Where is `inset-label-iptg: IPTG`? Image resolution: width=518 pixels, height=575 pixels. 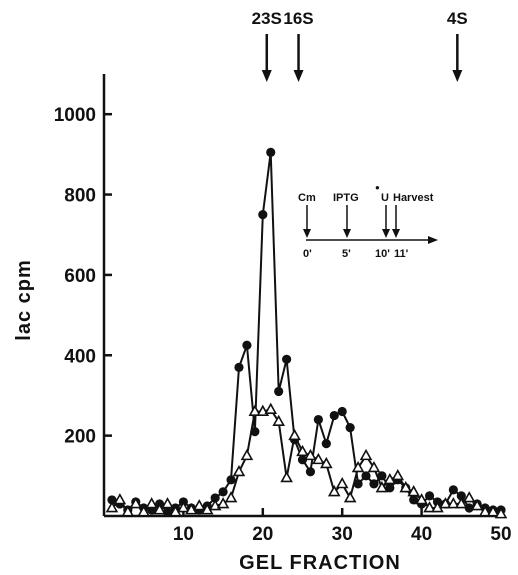 inset-label-iptg: IPTG is located at coordinates (346, 198).